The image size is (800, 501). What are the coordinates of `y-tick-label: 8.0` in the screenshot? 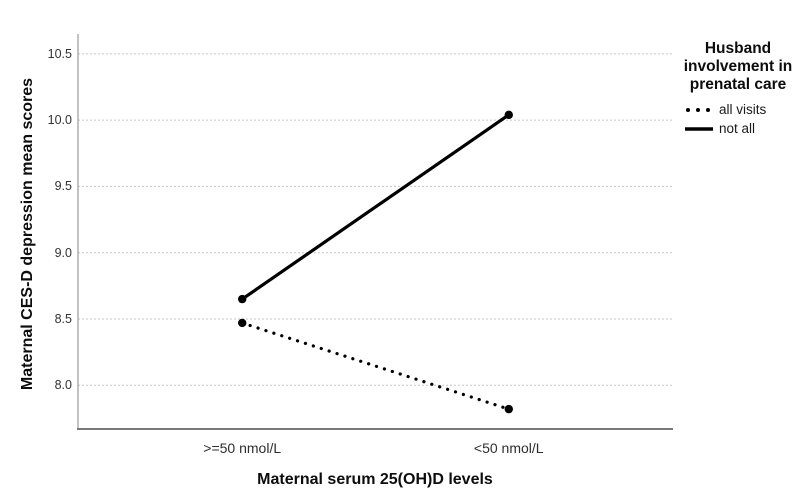 It's located at (63, 385).